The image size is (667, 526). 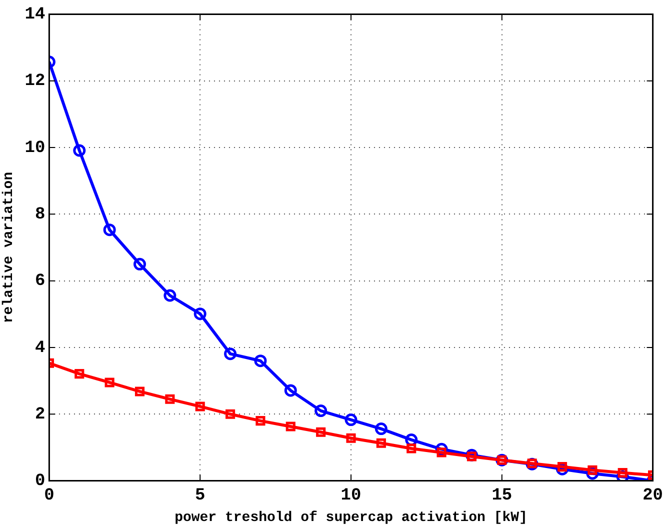 I want to click on x-axis-title: power treshold of supercap activation [kW], so click(x=351, y=518).